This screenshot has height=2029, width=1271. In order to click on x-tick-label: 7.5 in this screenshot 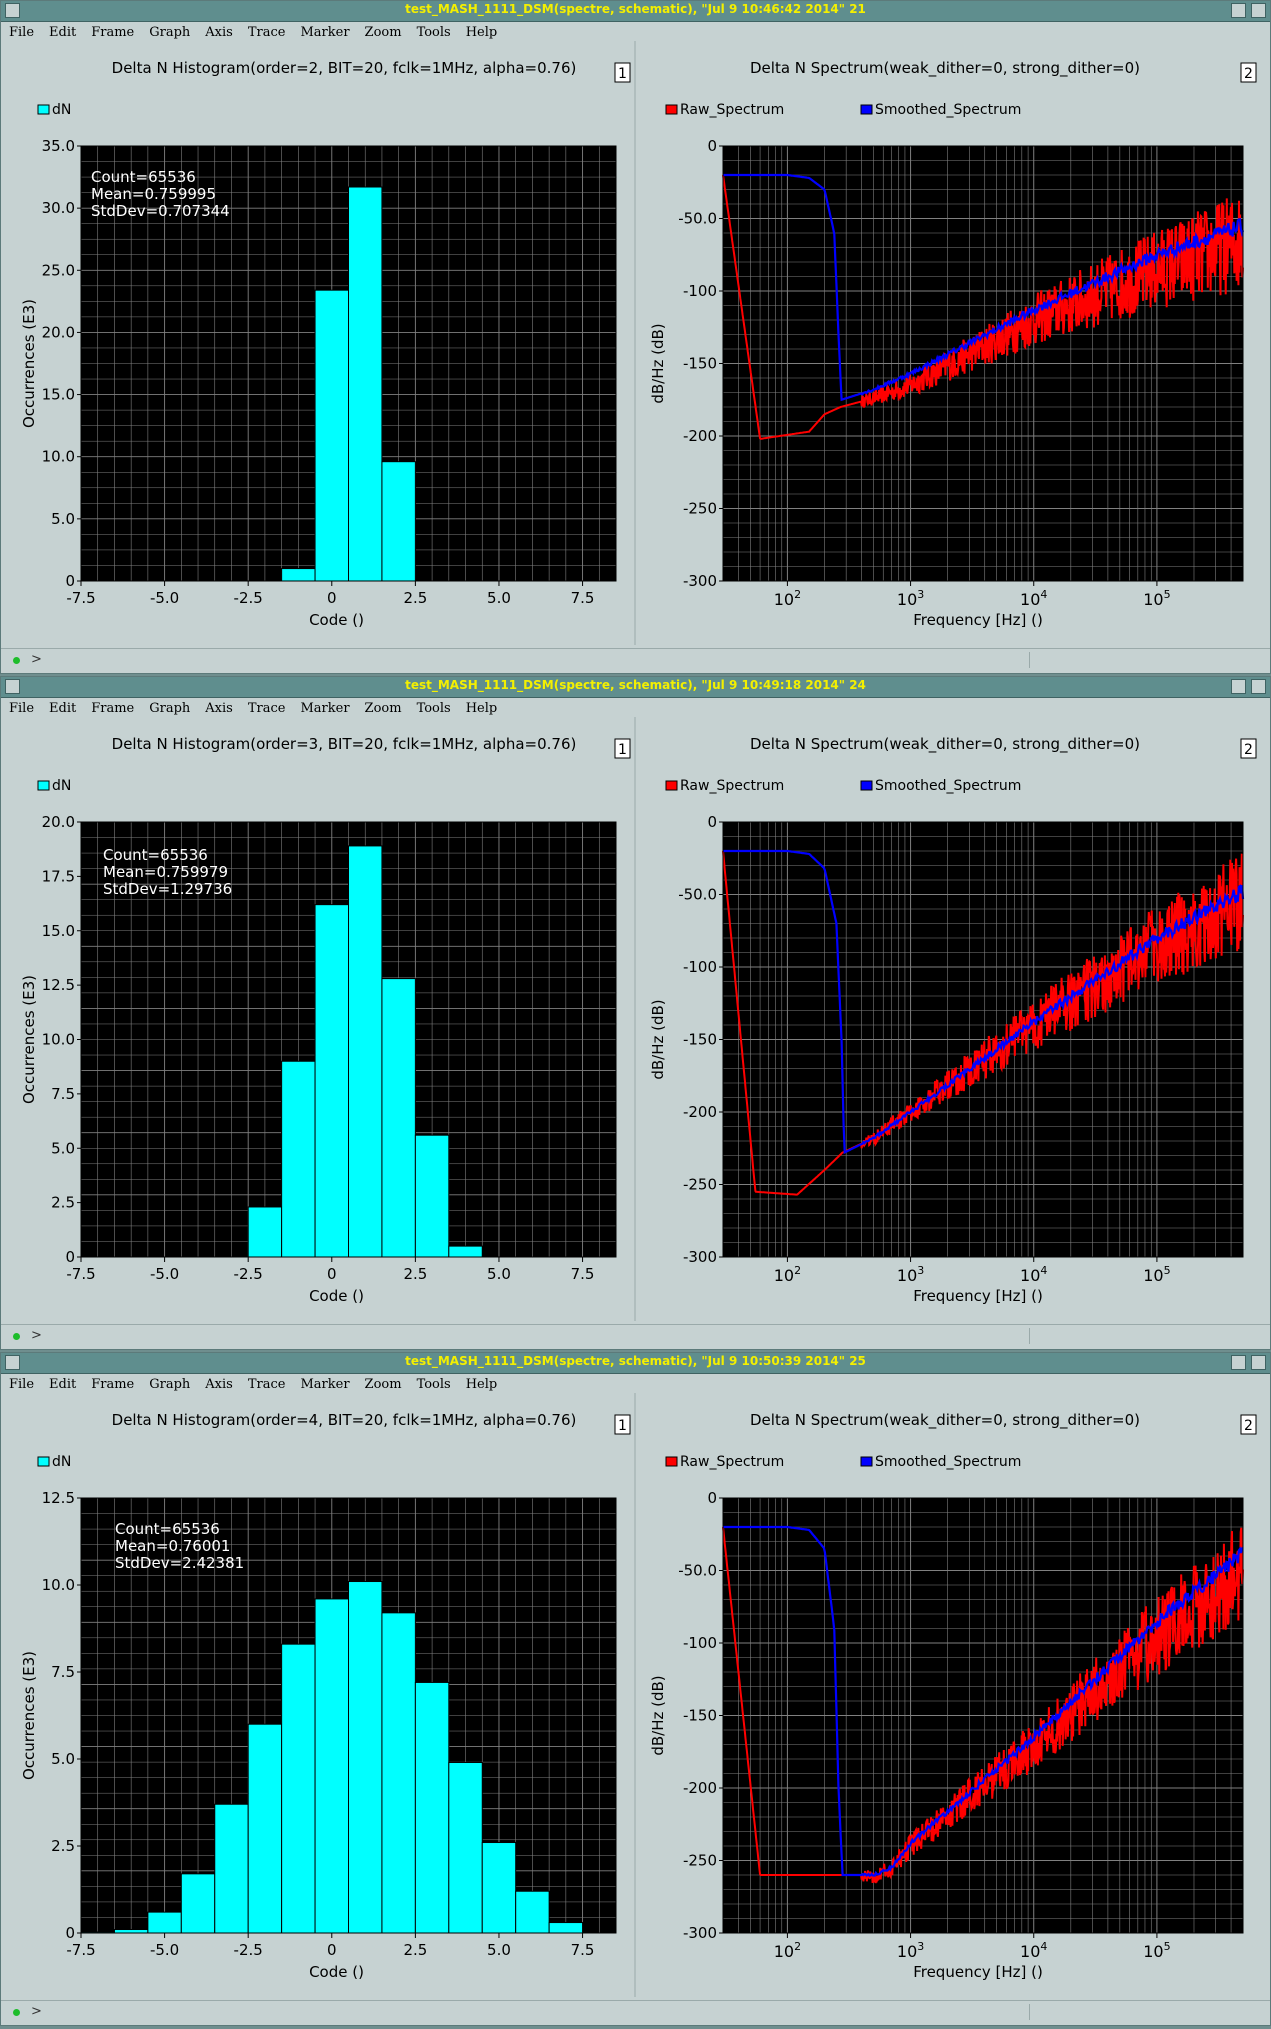, I will do `click(583, 1950)`.